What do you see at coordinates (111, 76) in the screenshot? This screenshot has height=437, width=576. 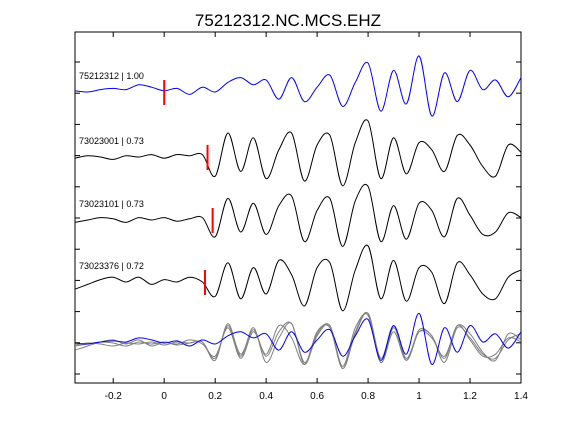 I see `trace-label-0: 75212312 | 1.00` at bounding box center [111, 76].